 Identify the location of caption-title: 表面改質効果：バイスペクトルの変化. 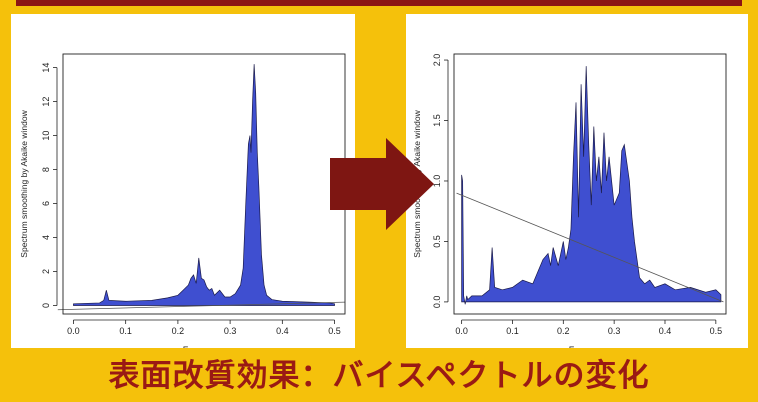
(379, 376).